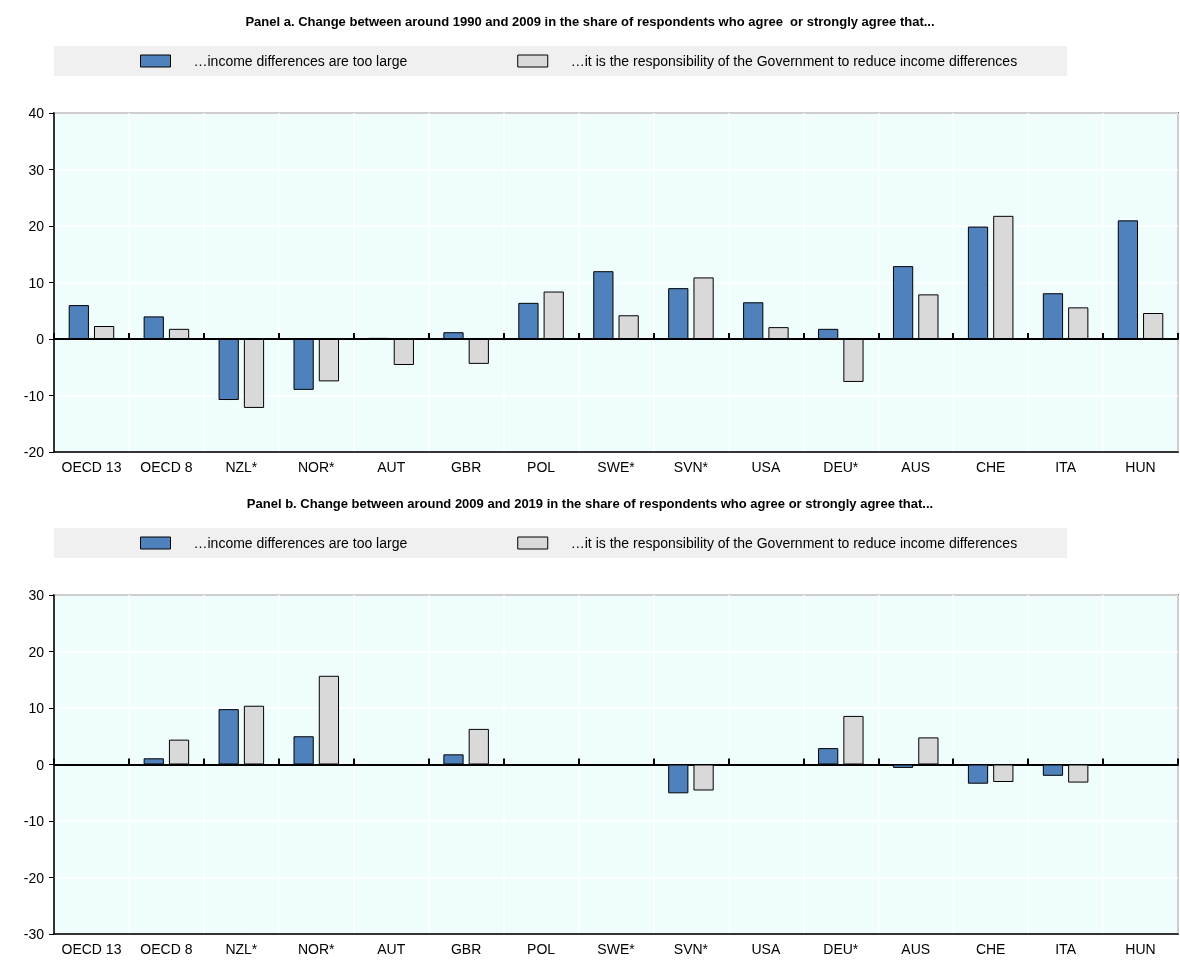 The width and height of the screenshot is (1180, 964). I want to click on y-tick-label: 40, so click(36, 113).